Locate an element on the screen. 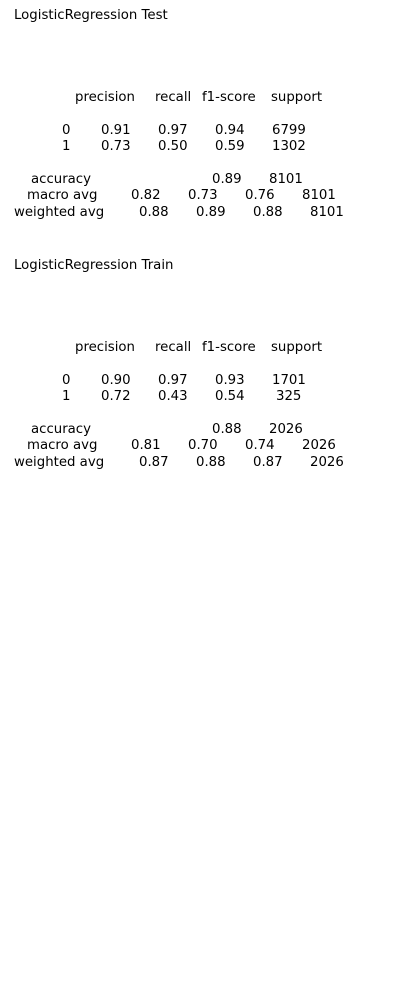 The height and width of the screenshot is (987, 407). cell-support: 1302 is located at coordinates (289, 146).